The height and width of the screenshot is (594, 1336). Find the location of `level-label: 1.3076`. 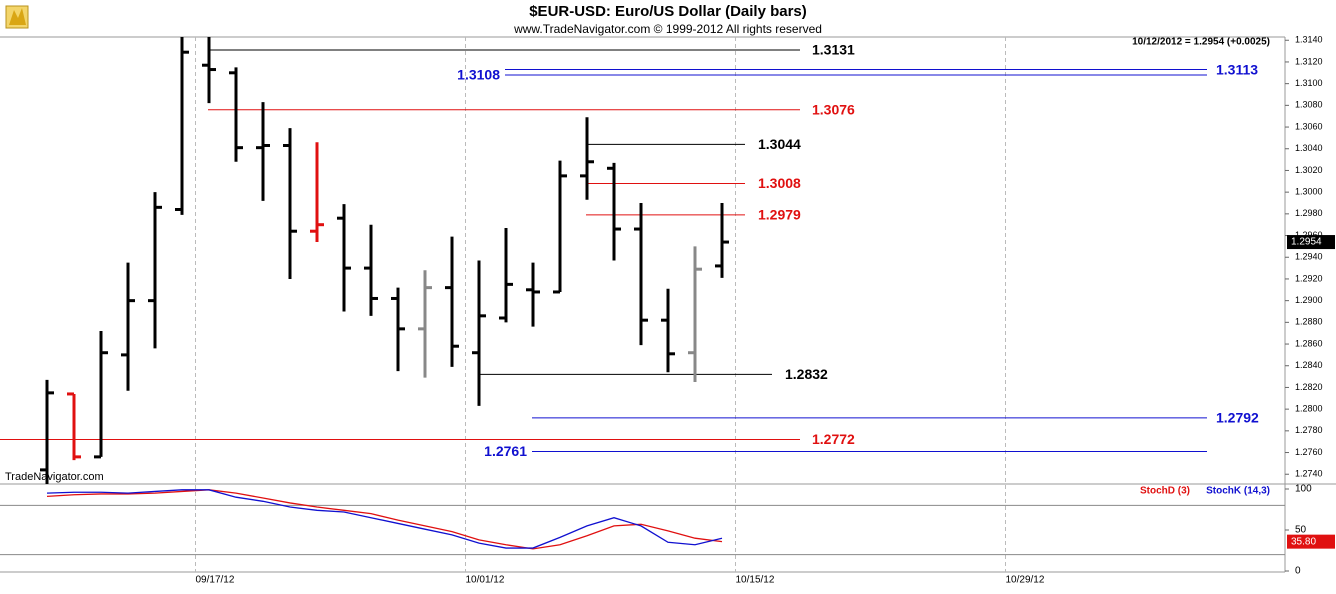

level-label: 1.3076 is located at coordinates (833, 109).